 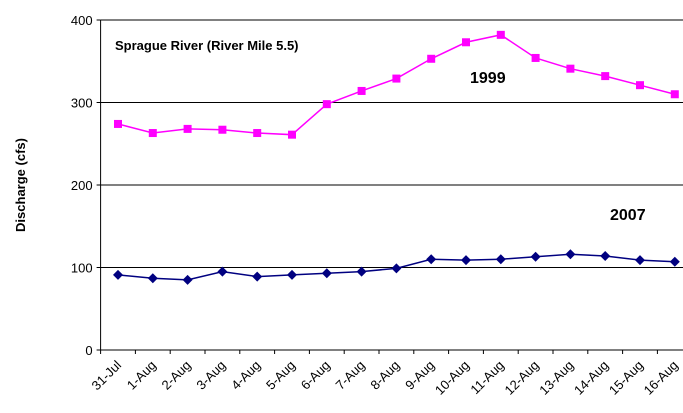 What do you see at coordinates (556, 378) in the screenshot?
I see `x-tick-label: 13-Aug` at bounding box center [556, 378].